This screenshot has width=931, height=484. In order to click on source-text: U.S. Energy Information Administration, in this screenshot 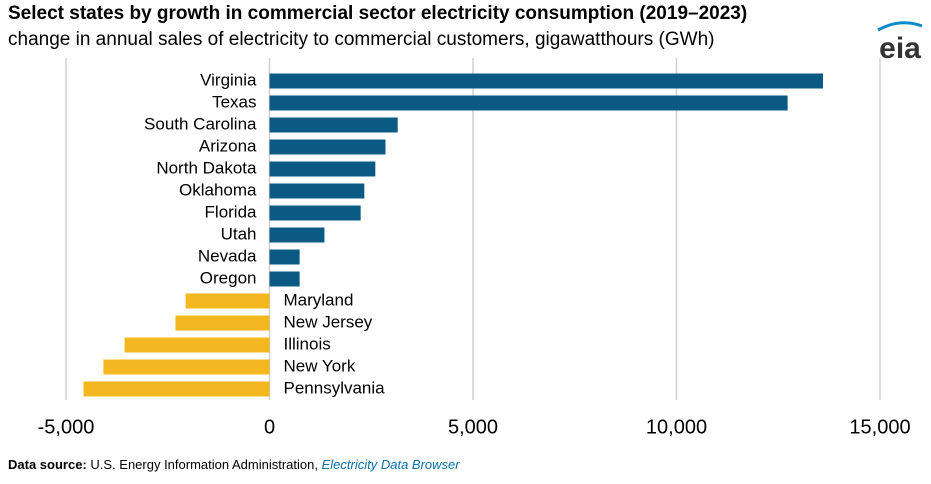, I will do `click(204, 464)`.